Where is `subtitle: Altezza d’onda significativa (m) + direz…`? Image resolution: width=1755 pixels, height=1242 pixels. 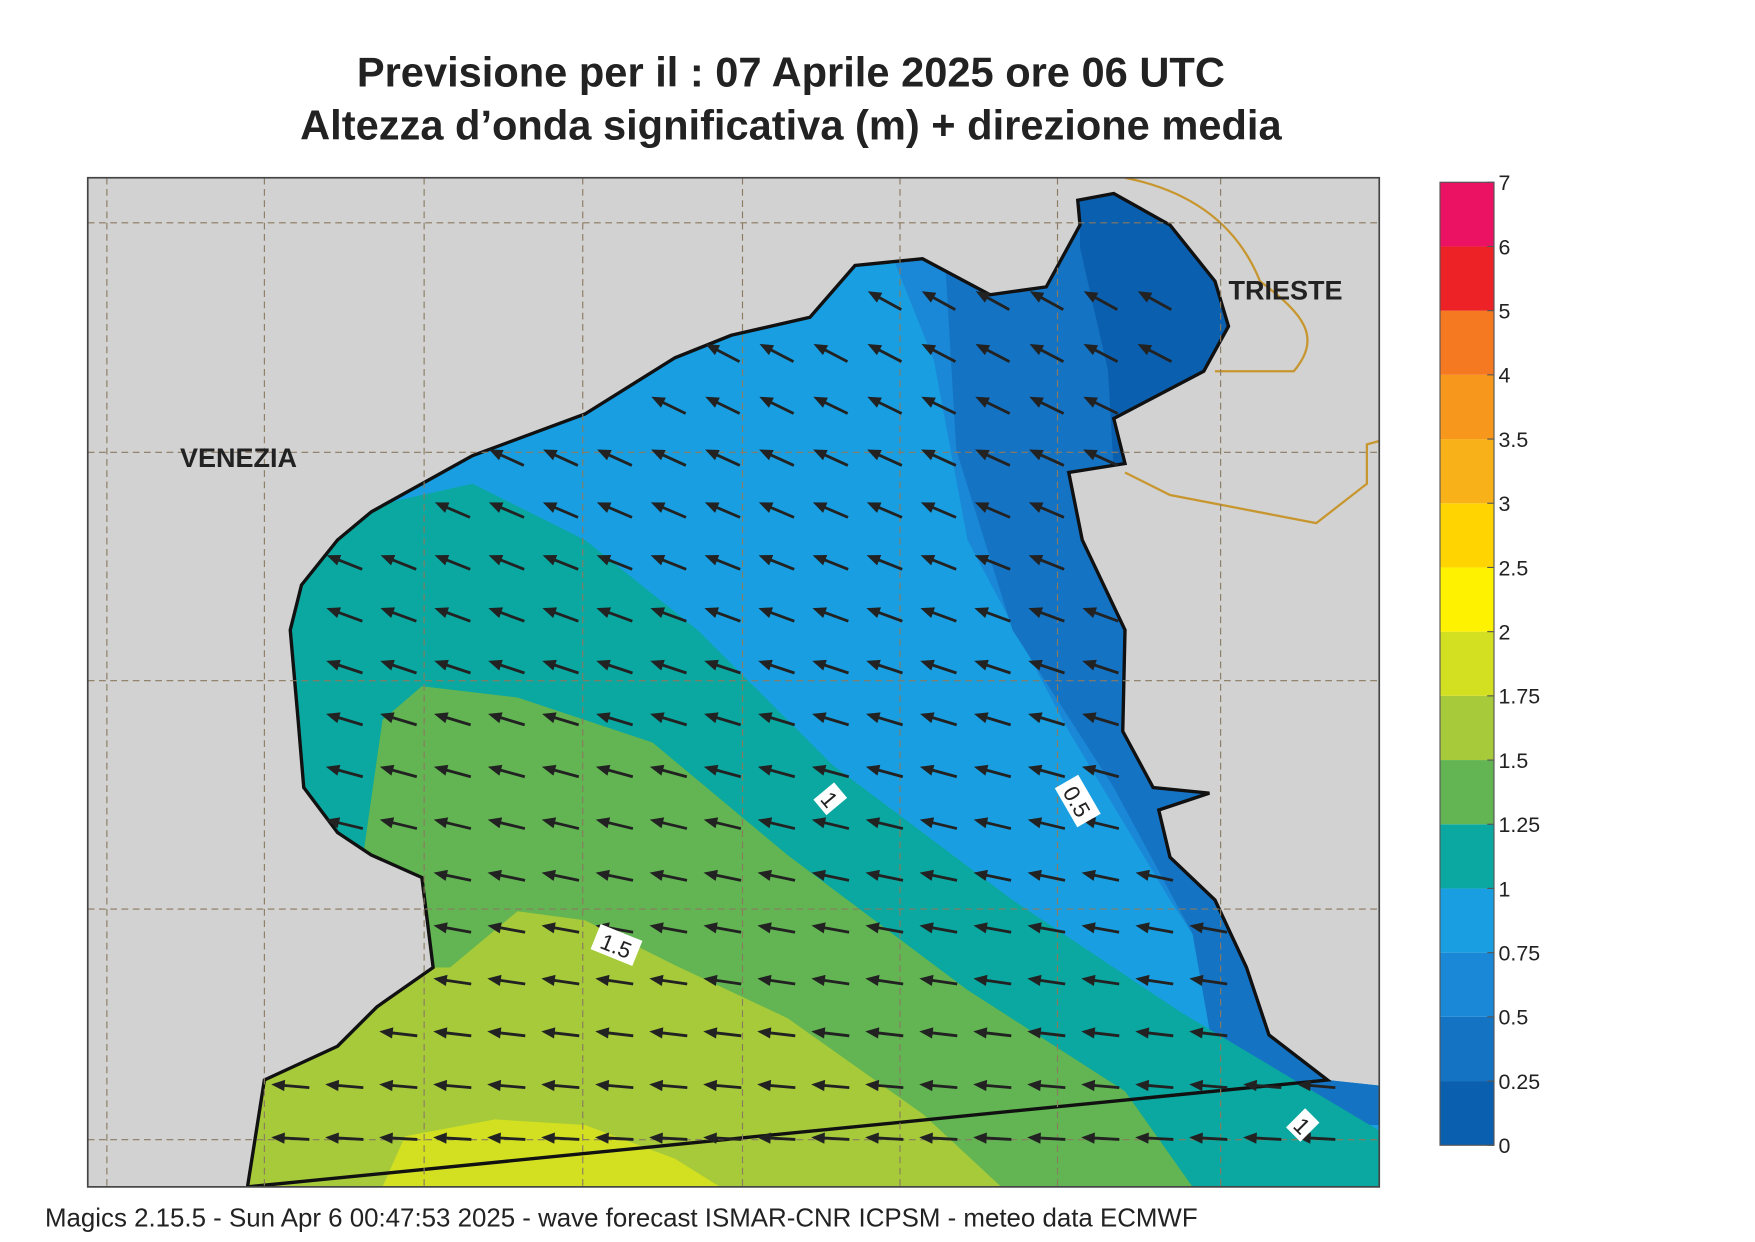
subtitle: Altezza d’onda significativa (m) + direz… is located at coordinates (791, 125).